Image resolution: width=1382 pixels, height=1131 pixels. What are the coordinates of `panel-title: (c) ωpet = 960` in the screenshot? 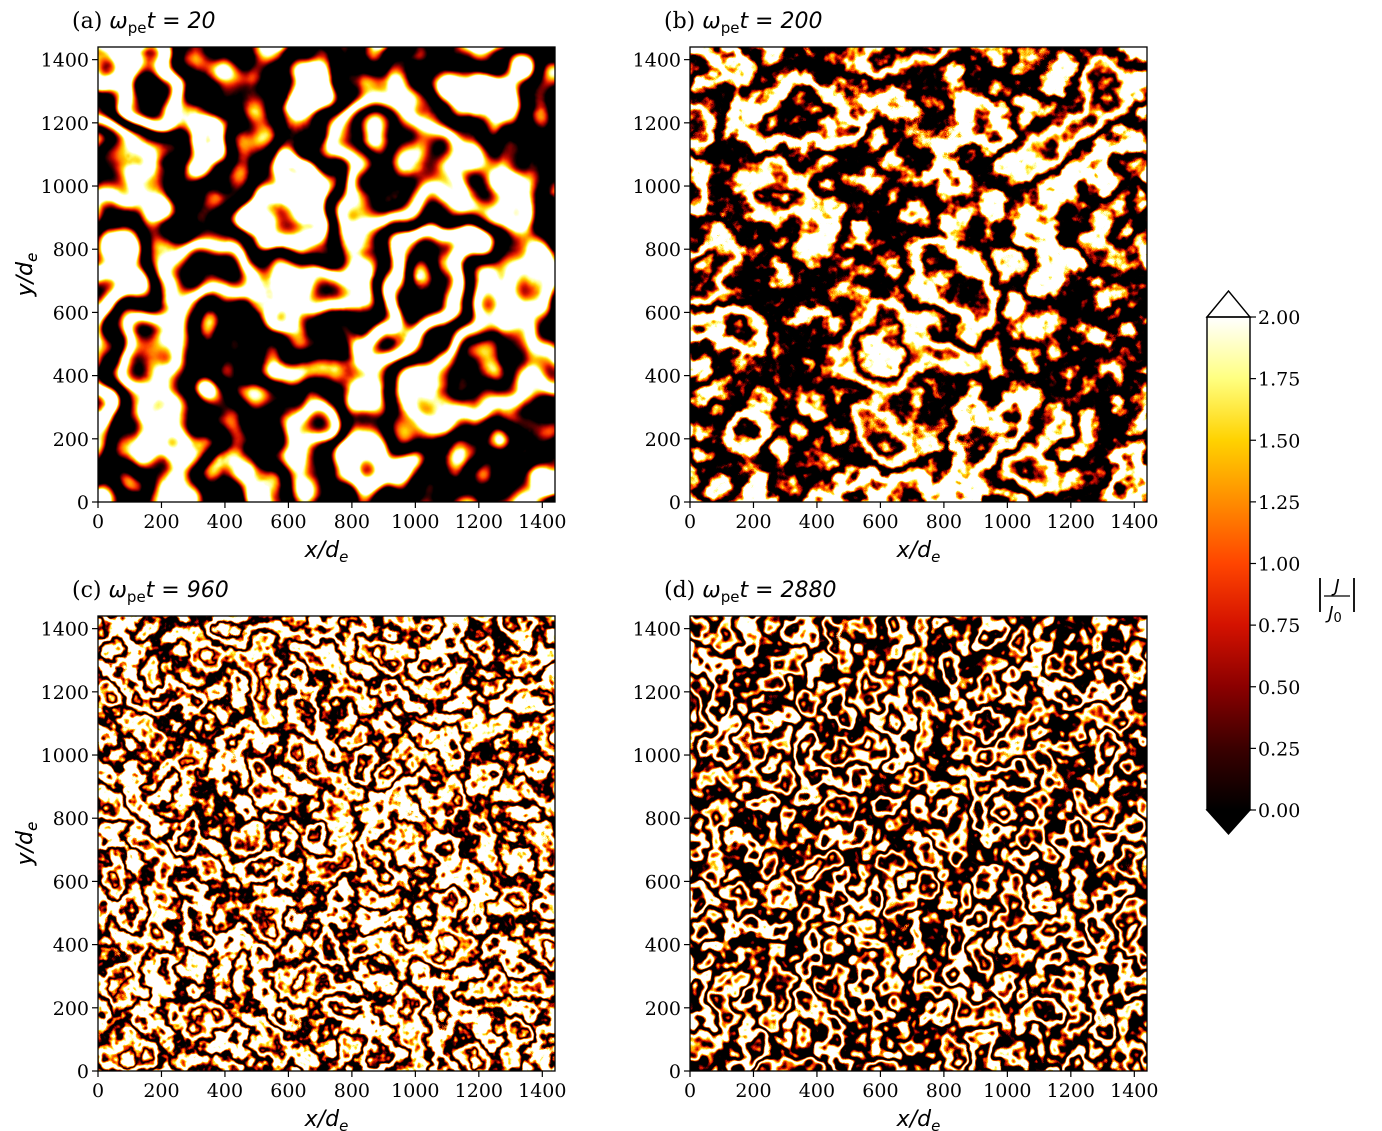 It's located at (150, 592).